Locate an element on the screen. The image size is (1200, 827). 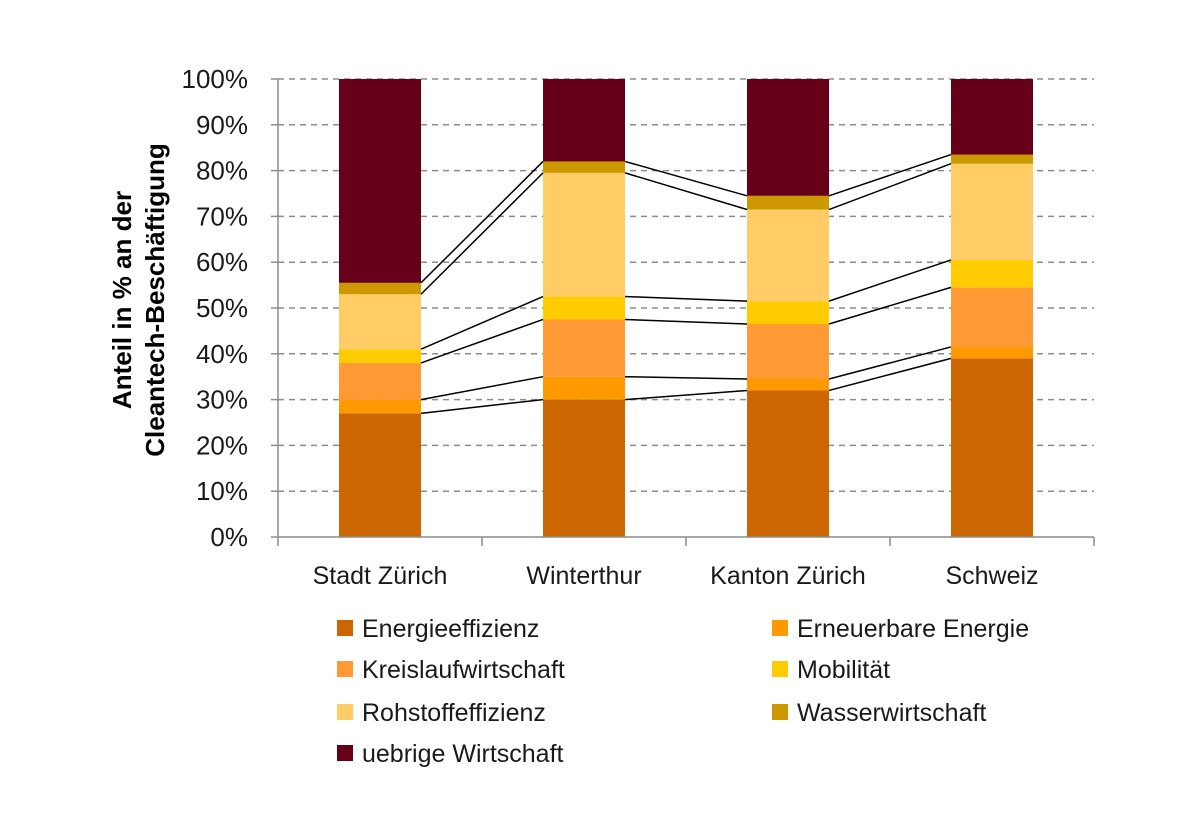
y-tick-label: 60% is located at coordinates (222, 262).